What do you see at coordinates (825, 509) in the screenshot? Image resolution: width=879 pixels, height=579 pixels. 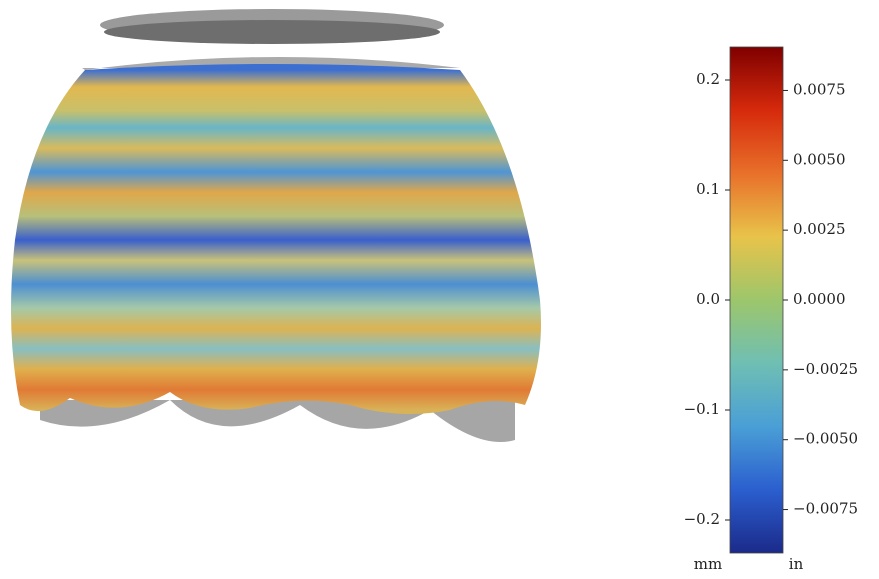 I see `y2-tick-label: −0.0075` at bounding box center [825, 509].